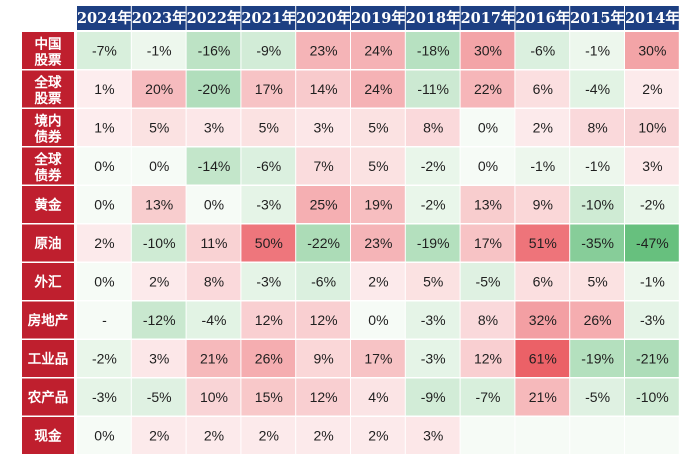 This screenshot has width=692, height=457. I want to click on cell-value: 24%, so click(378, 89).